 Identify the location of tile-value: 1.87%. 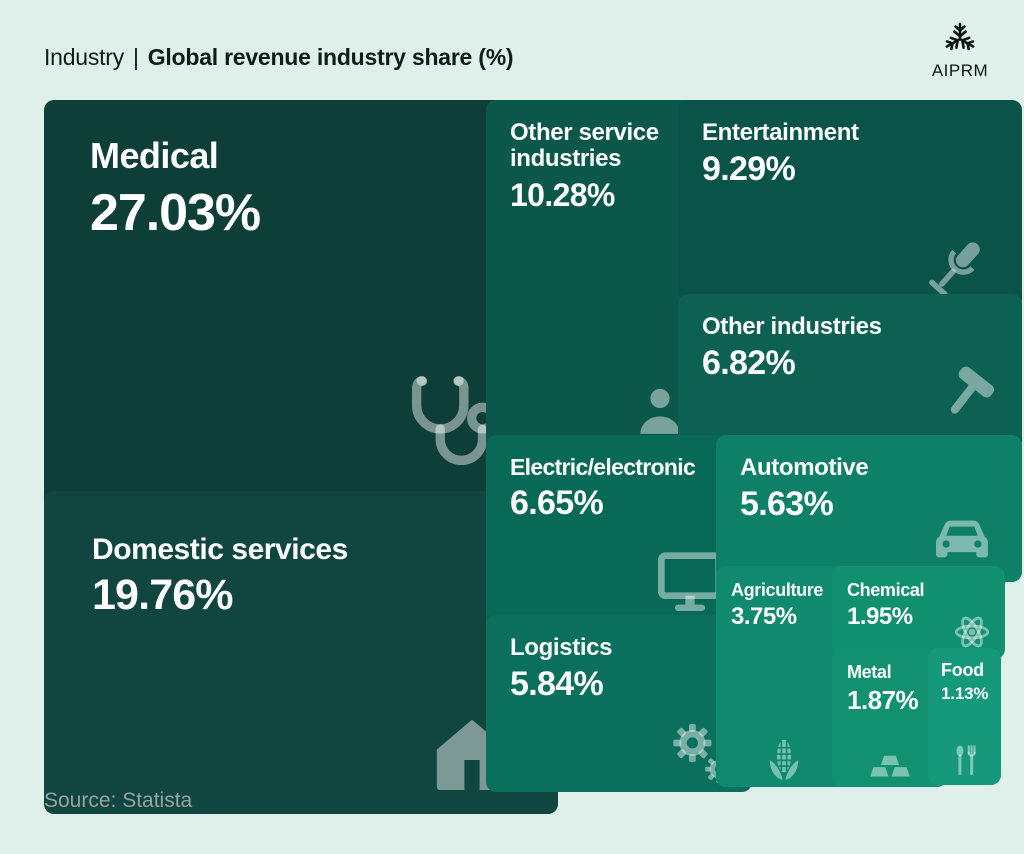
(883, 699).